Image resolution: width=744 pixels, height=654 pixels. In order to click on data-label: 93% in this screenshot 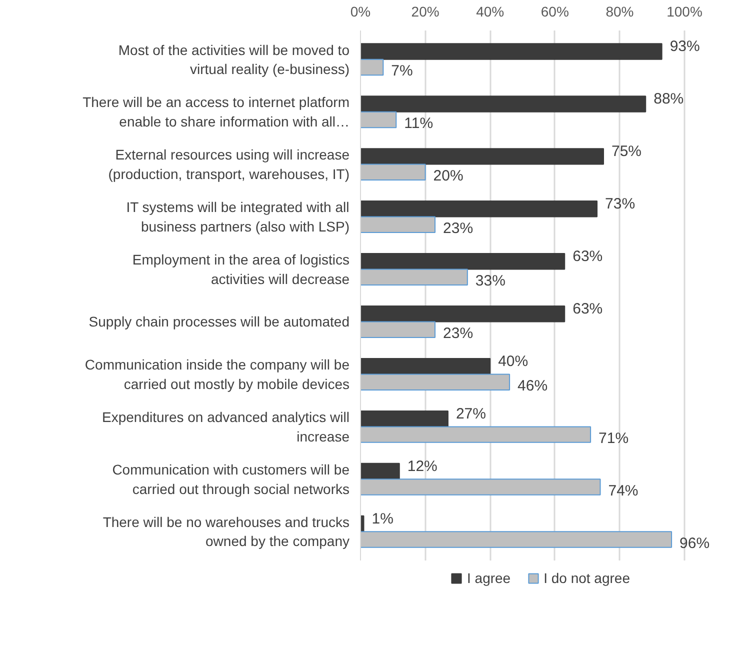, I will do `click(685, 46)`.